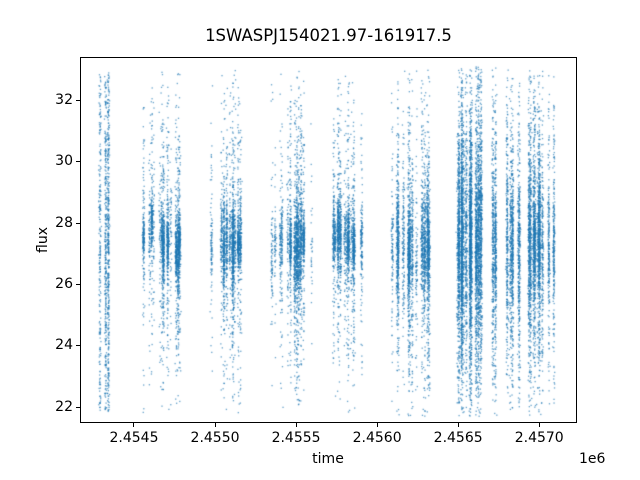 The width and height of the screenshot is (640, 480). I want to click on x-axis-offset-multiplier: 1e6, so click(592, 459).